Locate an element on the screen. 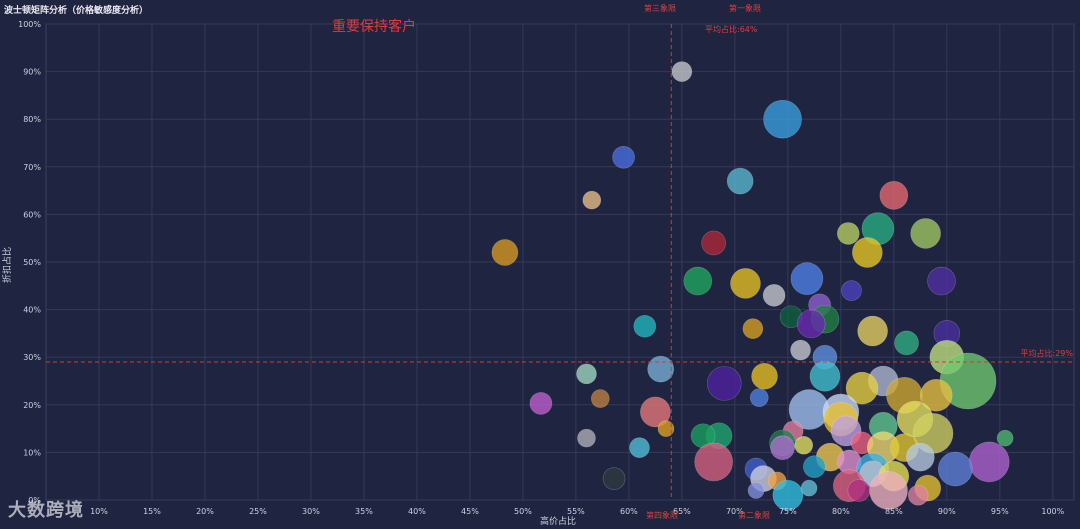  quadrant-label-top-left: 第三象限 is located at coordinates (660, 8).